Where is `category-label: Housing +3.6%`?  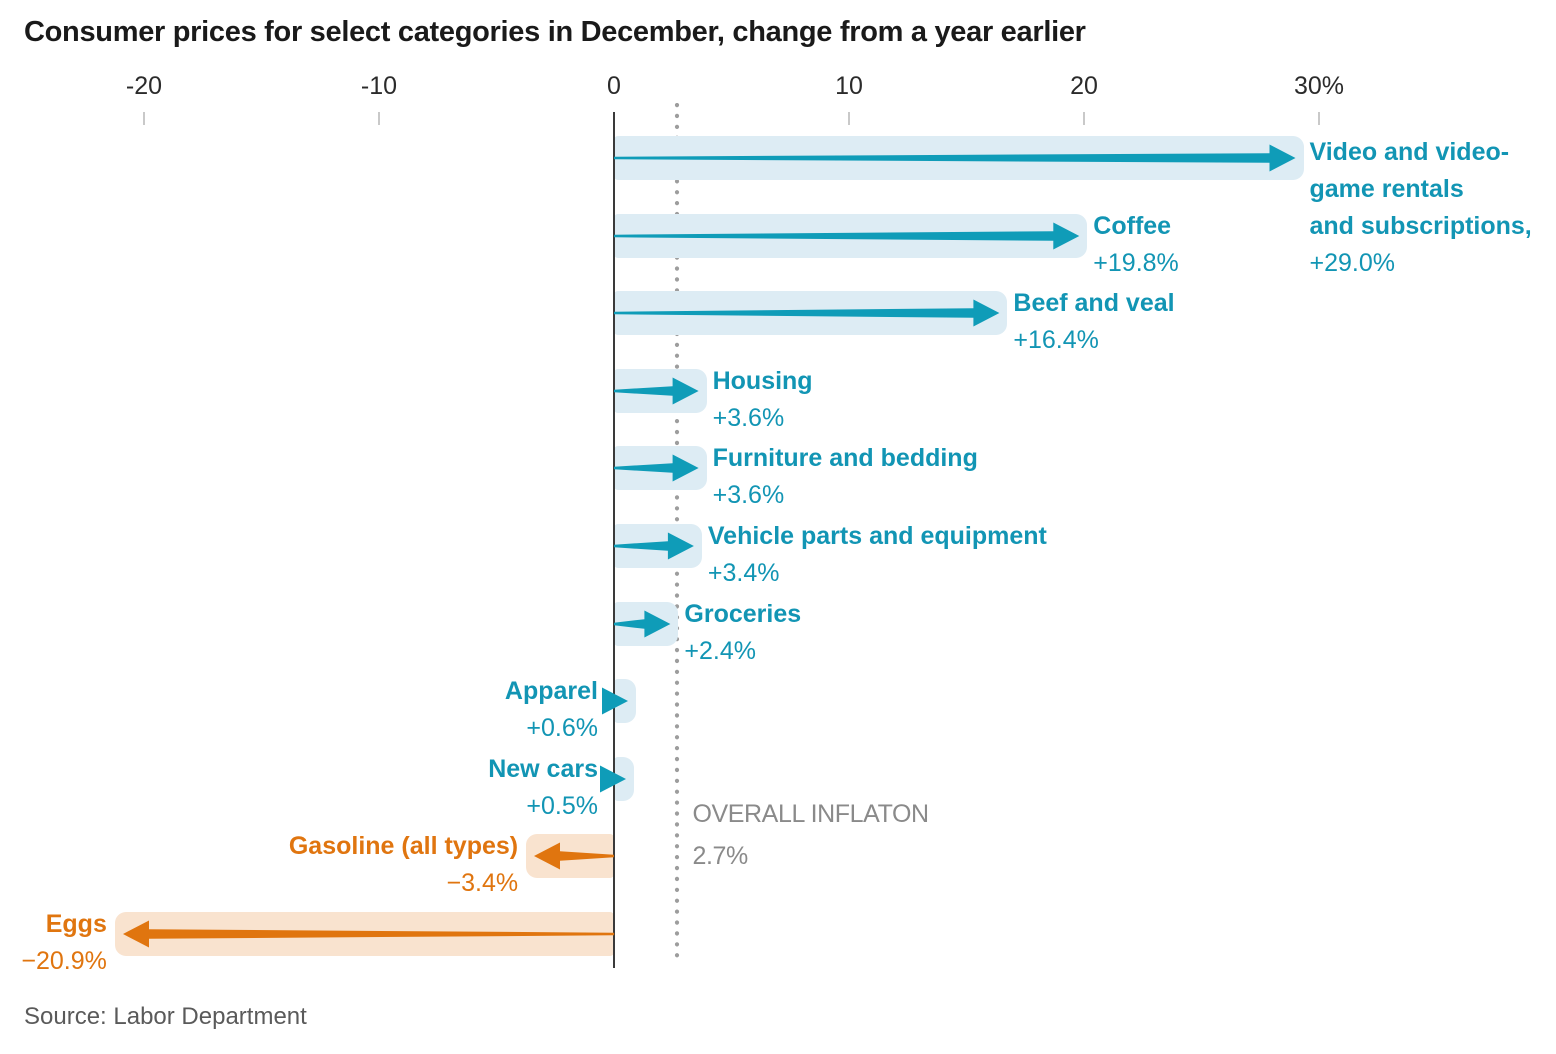 category-label: Housing +3.6% is located at coordinates (763, 400).